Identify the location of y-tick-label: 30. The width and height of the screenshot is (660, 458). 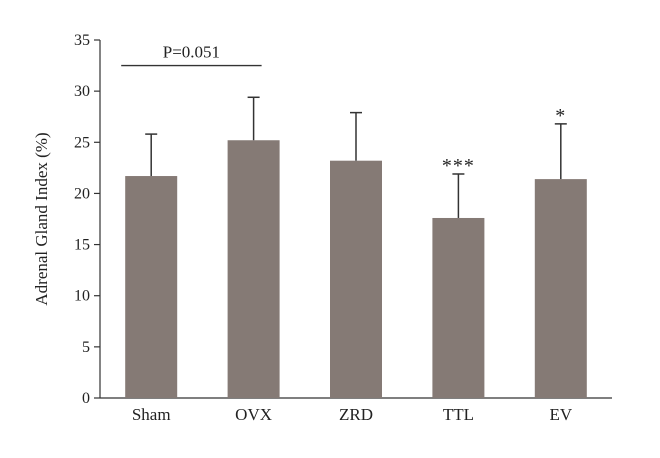
(82, 91).